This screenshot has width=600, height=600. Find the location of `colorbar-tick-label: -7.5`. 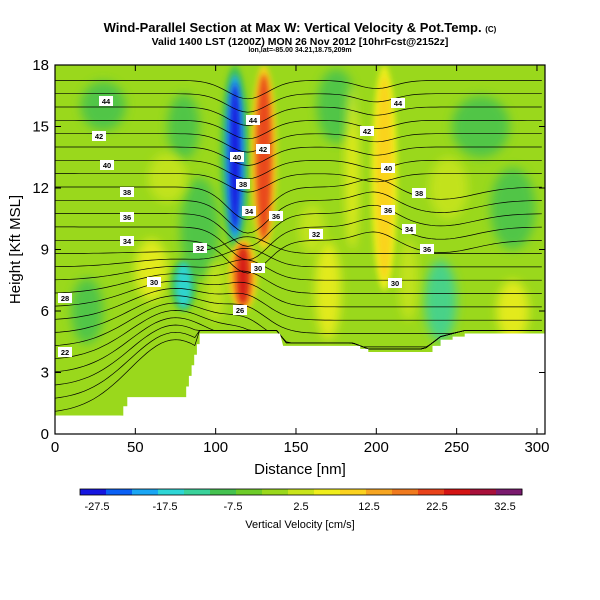

colorbar-tick-label: -7.5 is located at coordinates (233, 507).